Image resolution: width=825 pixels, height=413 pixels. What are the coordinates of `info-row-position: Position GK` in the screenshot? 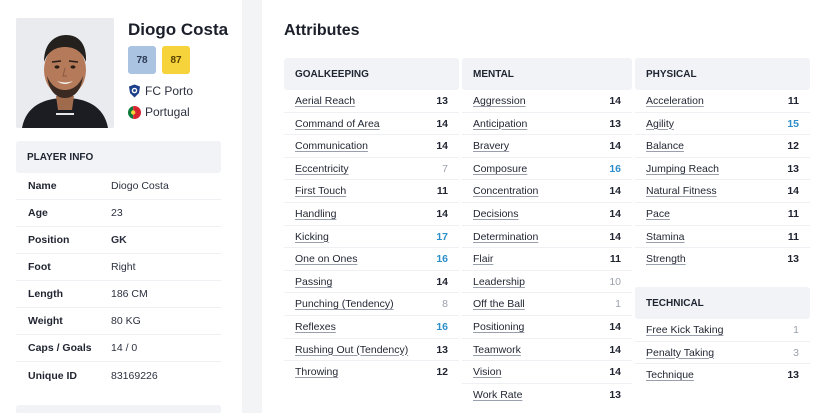 It's located at (118, 240).